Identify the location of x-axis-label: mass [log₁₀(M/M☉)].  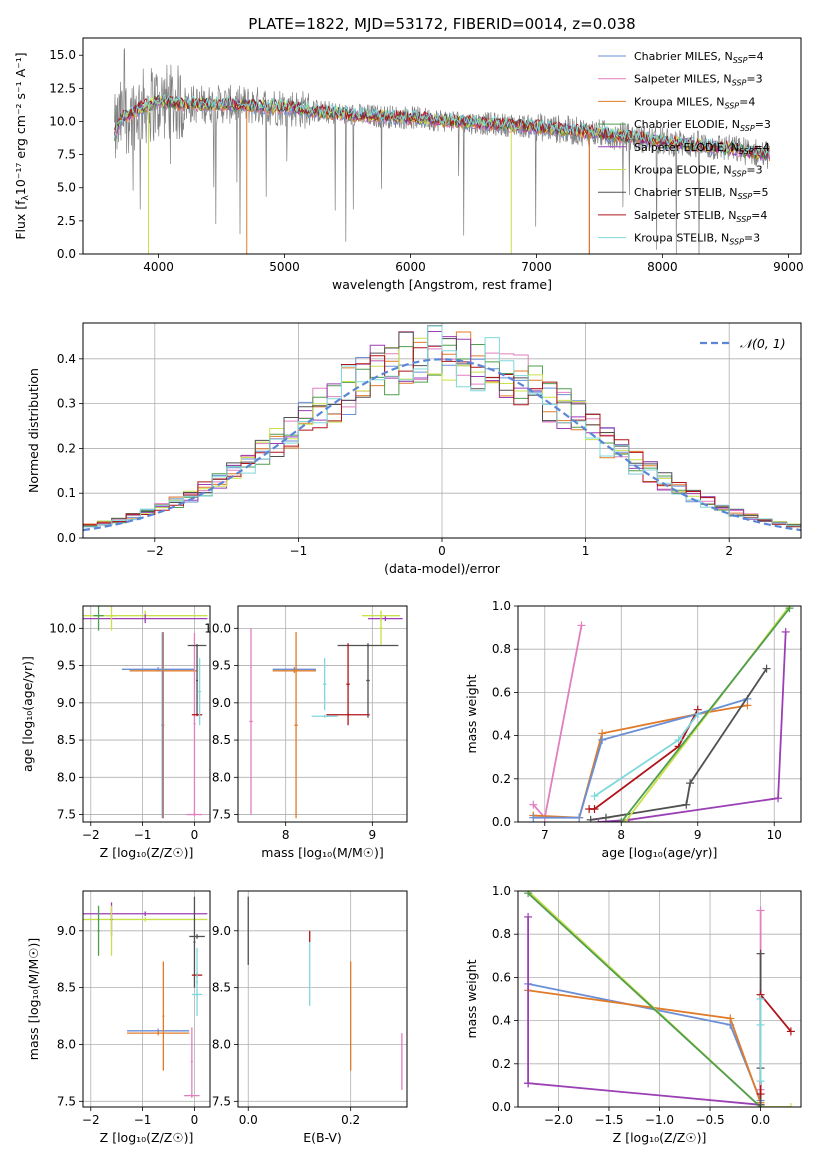
(322, 852).